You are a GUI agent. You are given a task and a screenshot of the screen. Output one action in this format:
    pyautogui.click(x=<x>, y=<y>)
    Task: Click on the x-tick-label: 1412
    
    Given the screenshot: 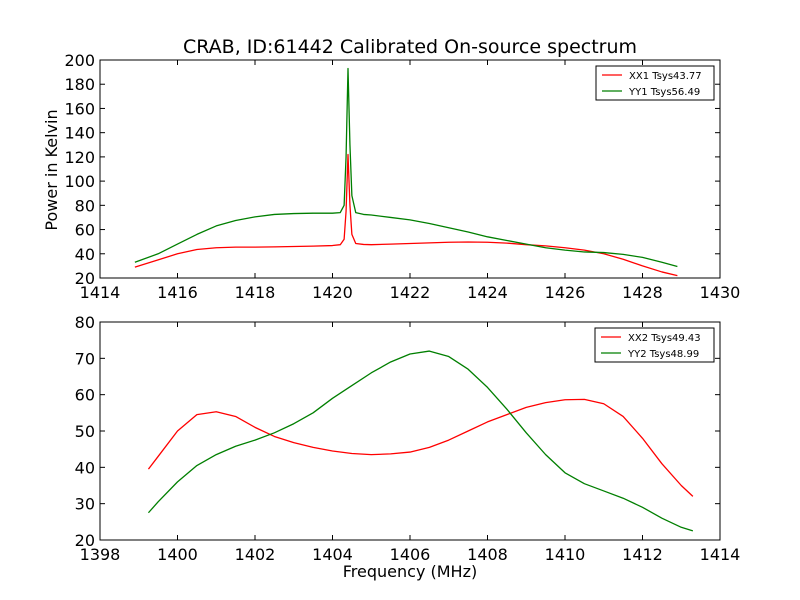 What is the action you would take?
    pyautogui.click(x=642, y=554)
    